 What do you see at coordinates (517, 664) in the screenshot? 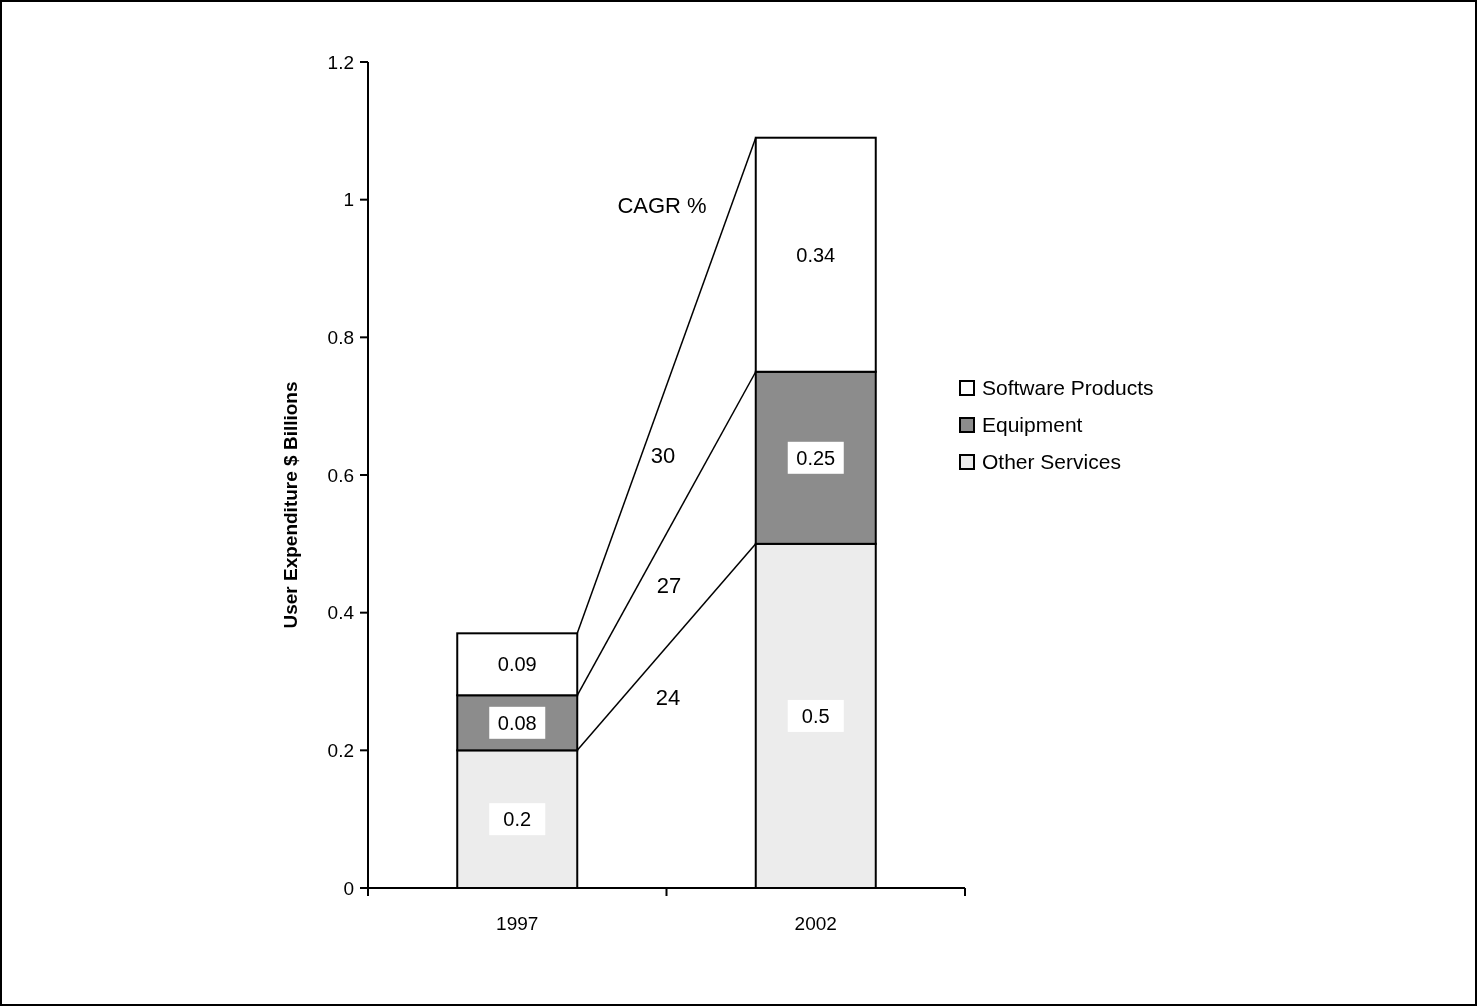
I see `data-label: 0.09` at bounding box center [517, 664].